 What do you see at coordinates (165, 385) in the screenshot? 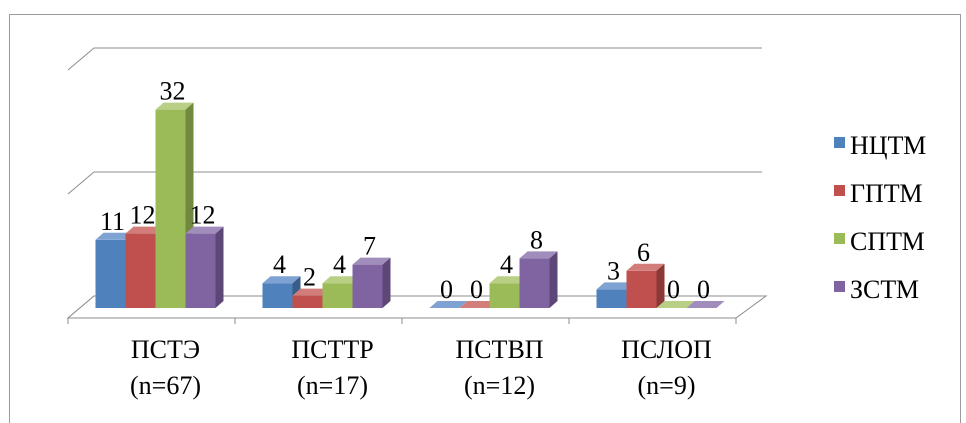
I see `category-label-0-1: (n=67)` at bounding box center [165, 385].